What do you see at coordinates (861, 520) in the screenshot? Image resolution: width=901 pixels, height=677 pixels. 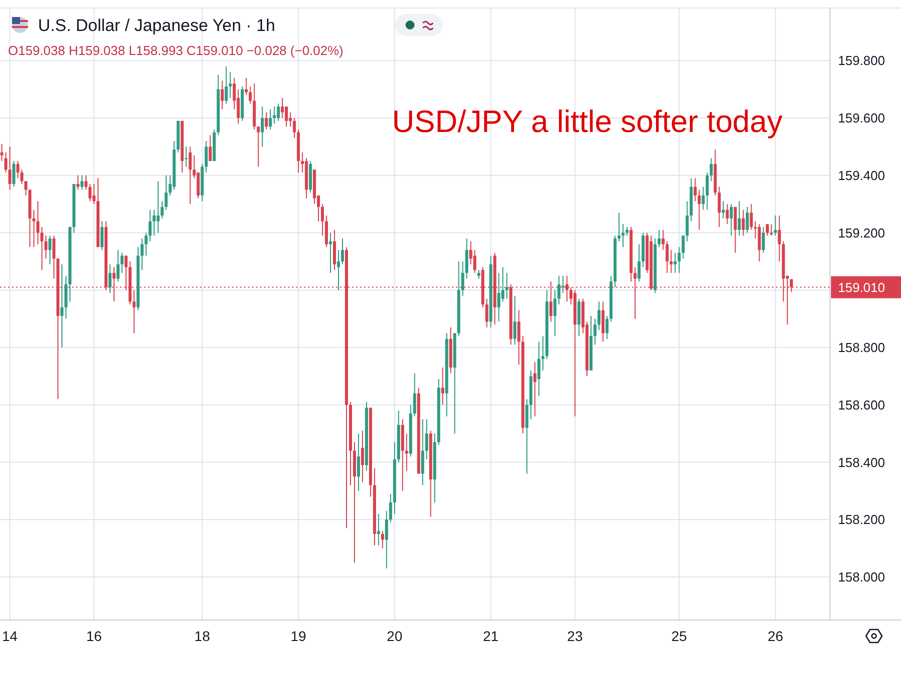 I see `y-tick-label: 158.200` at bounding box center [861, 520].